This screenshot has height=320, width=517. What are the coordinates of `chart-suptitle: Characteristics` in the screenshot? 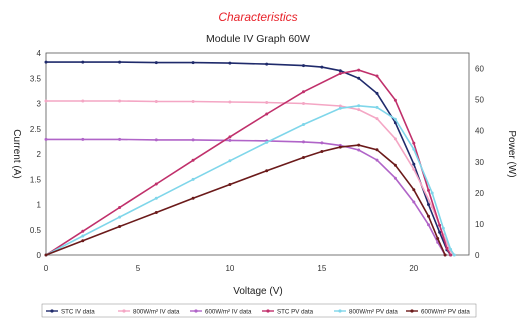 It's located at (257, 17).